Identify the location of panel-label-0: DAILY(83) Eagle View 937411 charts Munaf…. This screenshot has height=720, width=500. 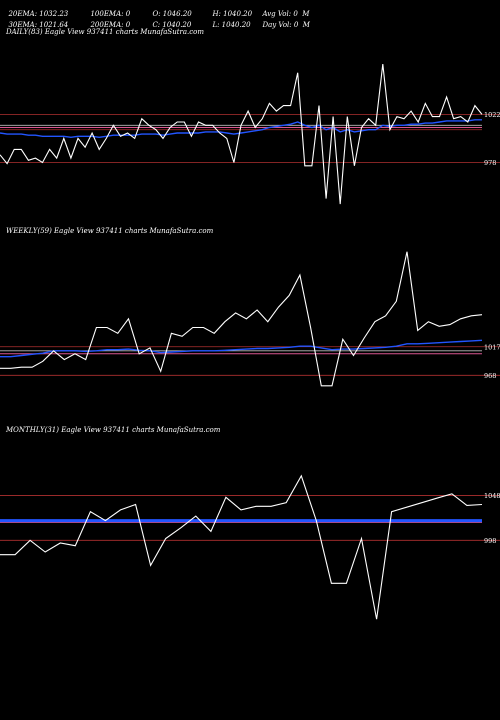
(104, 32).